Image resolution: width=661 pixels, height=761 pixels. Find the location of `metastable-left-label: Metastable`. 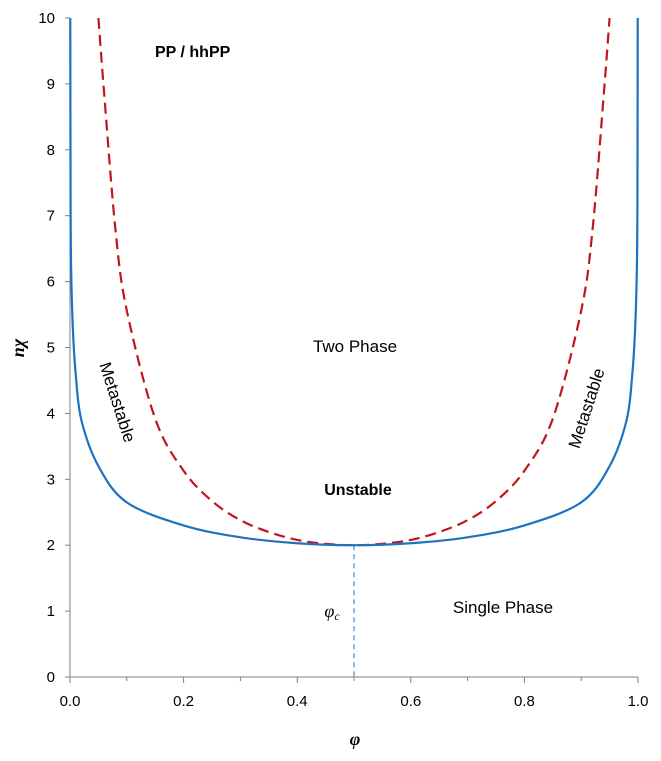

metastable-left-label: Metastable is located at coordinates (117, 402).